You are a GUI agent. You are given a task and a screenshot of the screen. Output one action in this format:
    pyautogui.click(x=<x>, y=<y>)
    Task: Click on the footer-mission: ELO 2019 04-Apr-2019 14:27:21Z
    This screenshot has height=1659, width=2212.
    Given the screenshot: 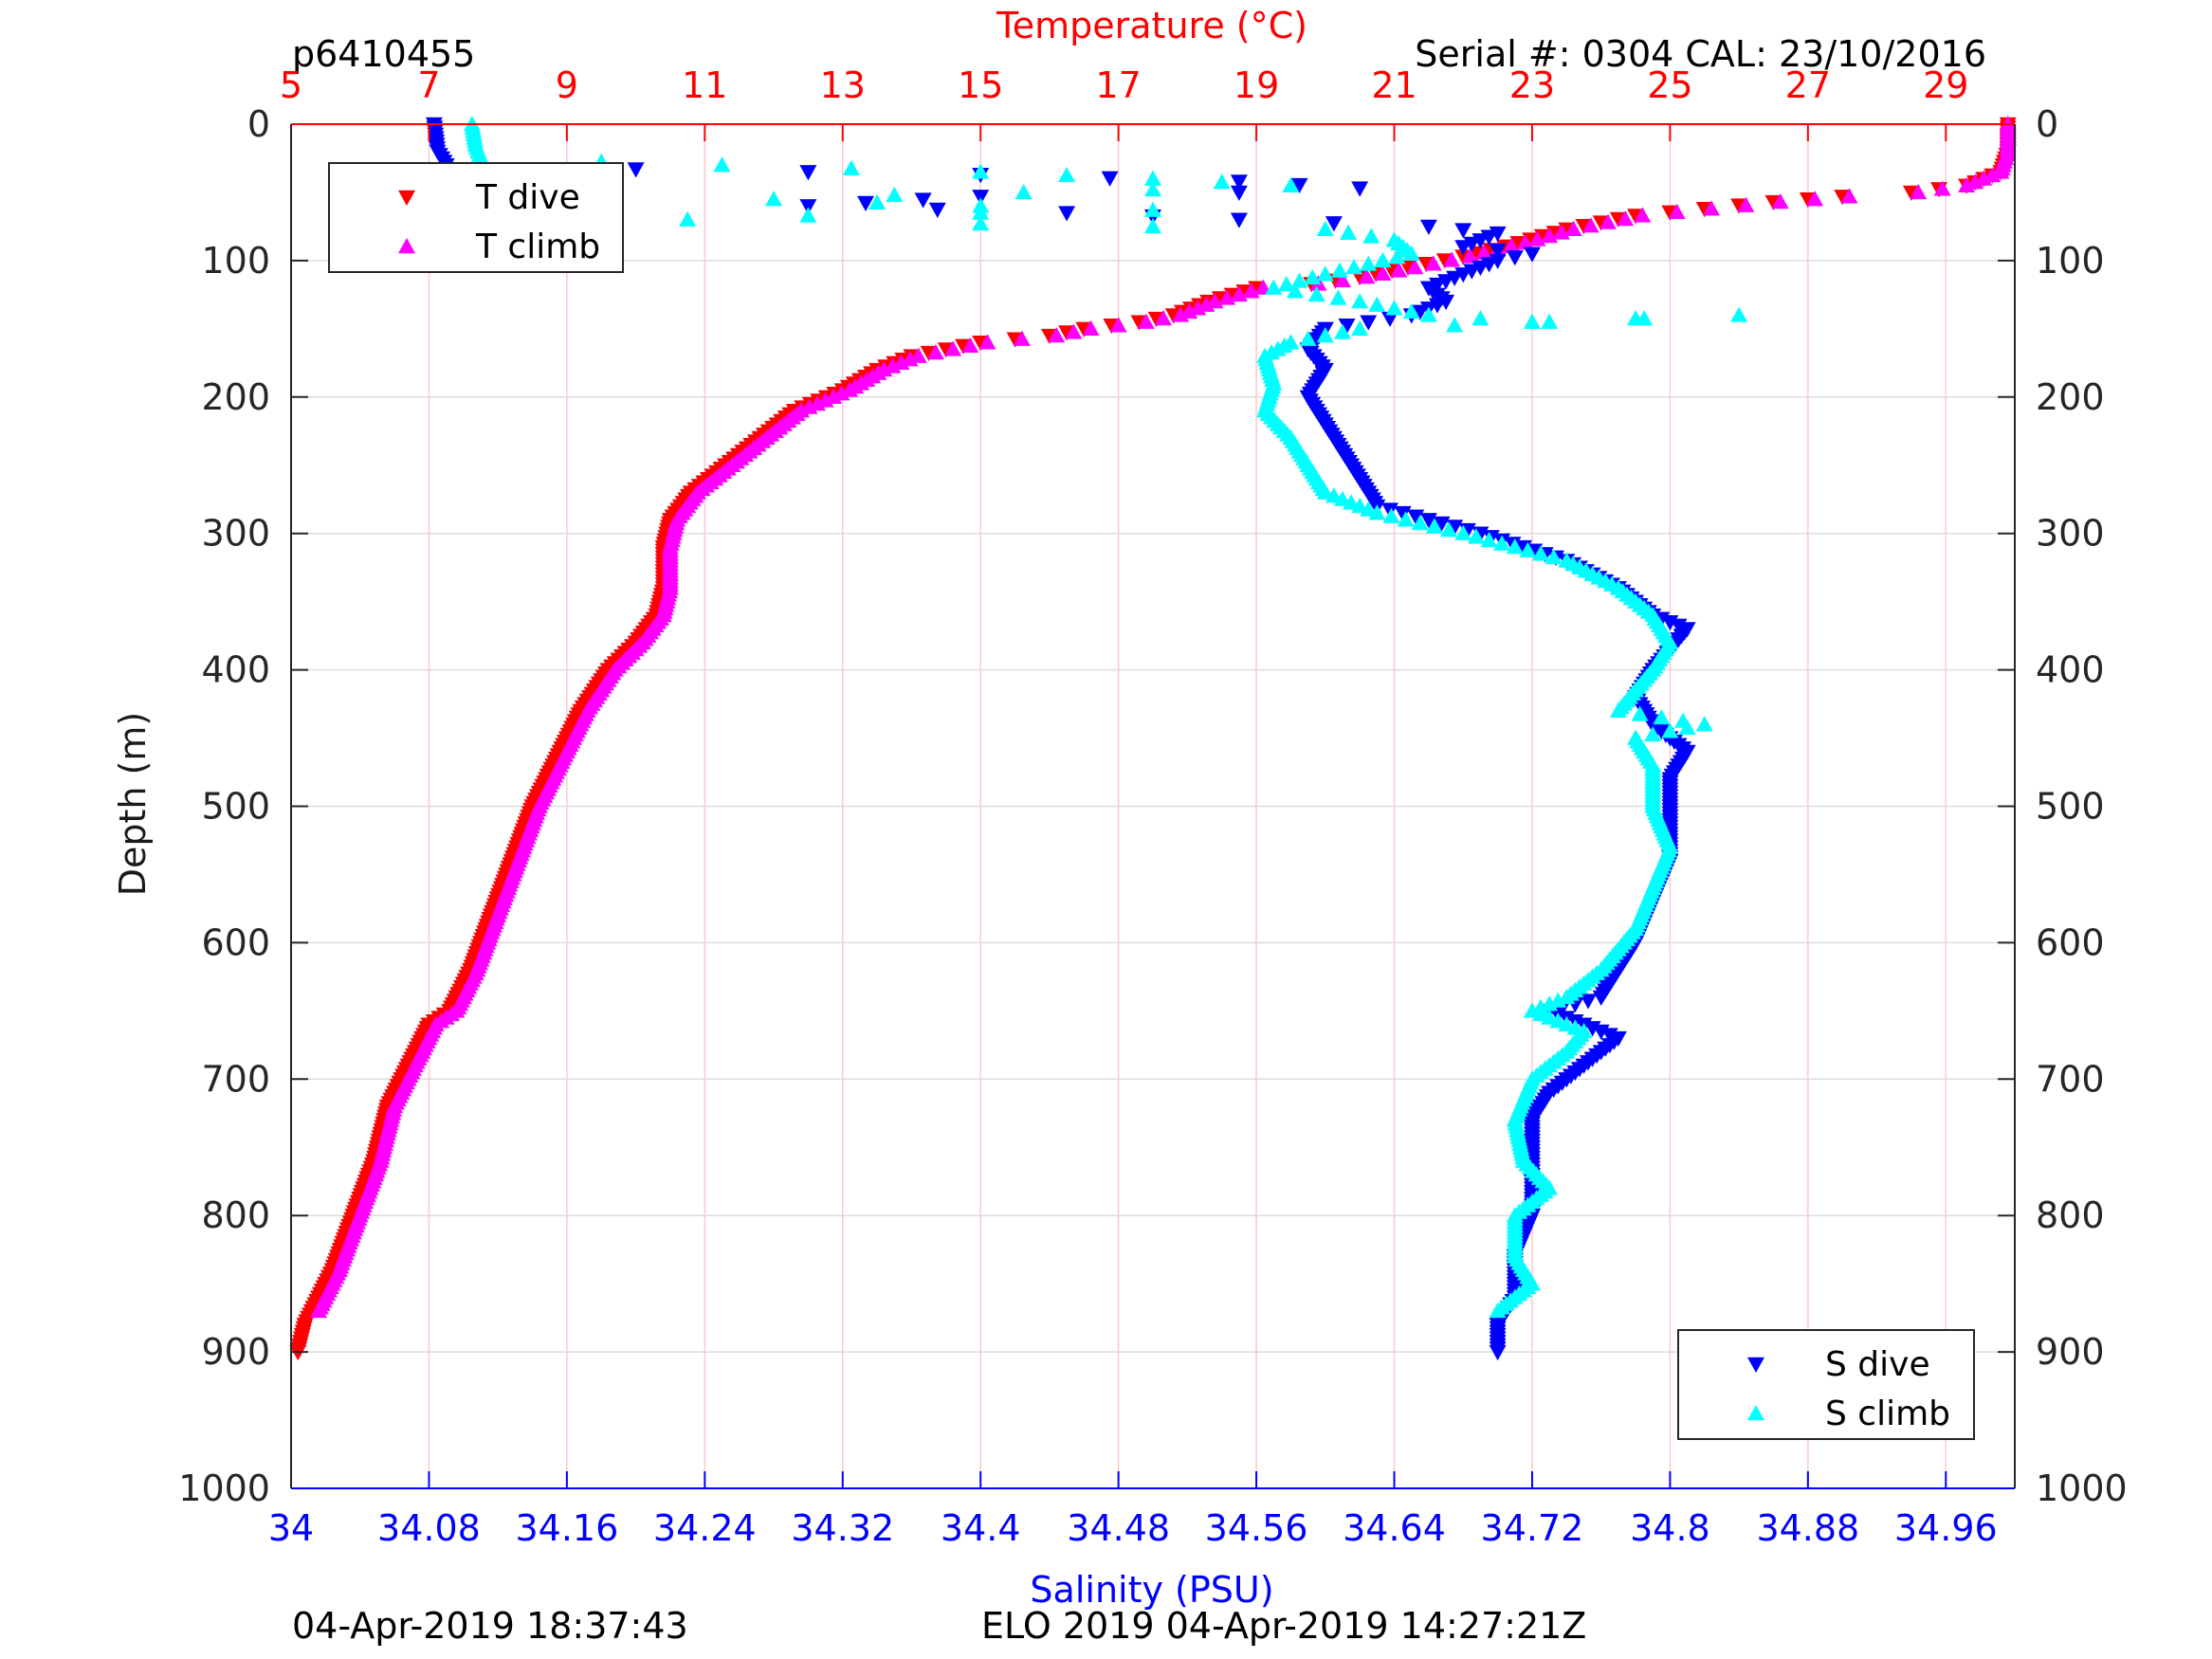 What is the action you would take?
    pyautogui.click(x=1283, y=1626)
    